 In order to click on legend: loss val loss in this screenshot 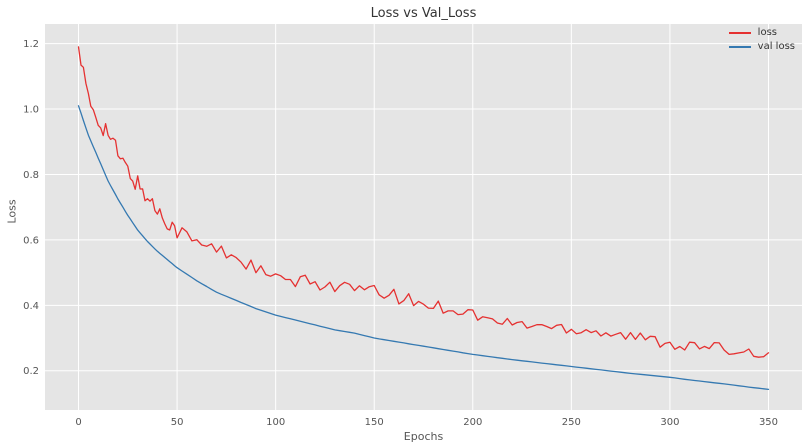, I will do `click(761, 39)`.